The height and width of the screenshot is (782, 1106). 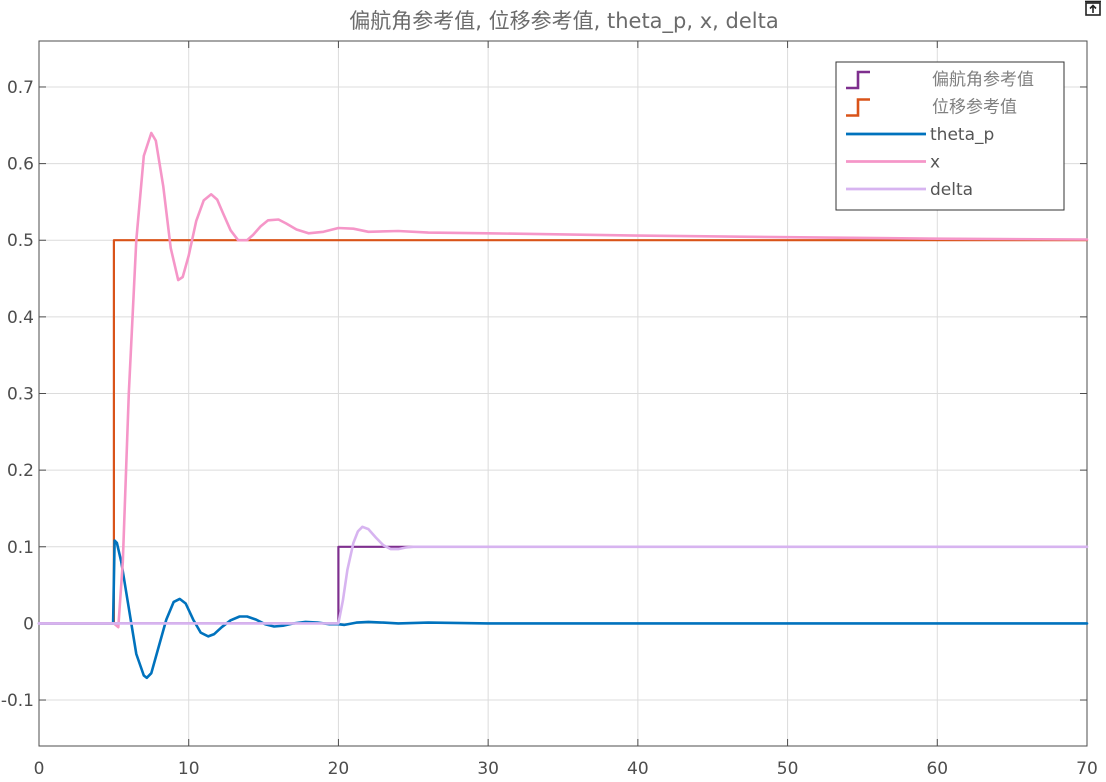 What do you see at coordinates (935, 163) in the screenshot?
I see `legend-label-3: x` at bounding box center [935, 163].